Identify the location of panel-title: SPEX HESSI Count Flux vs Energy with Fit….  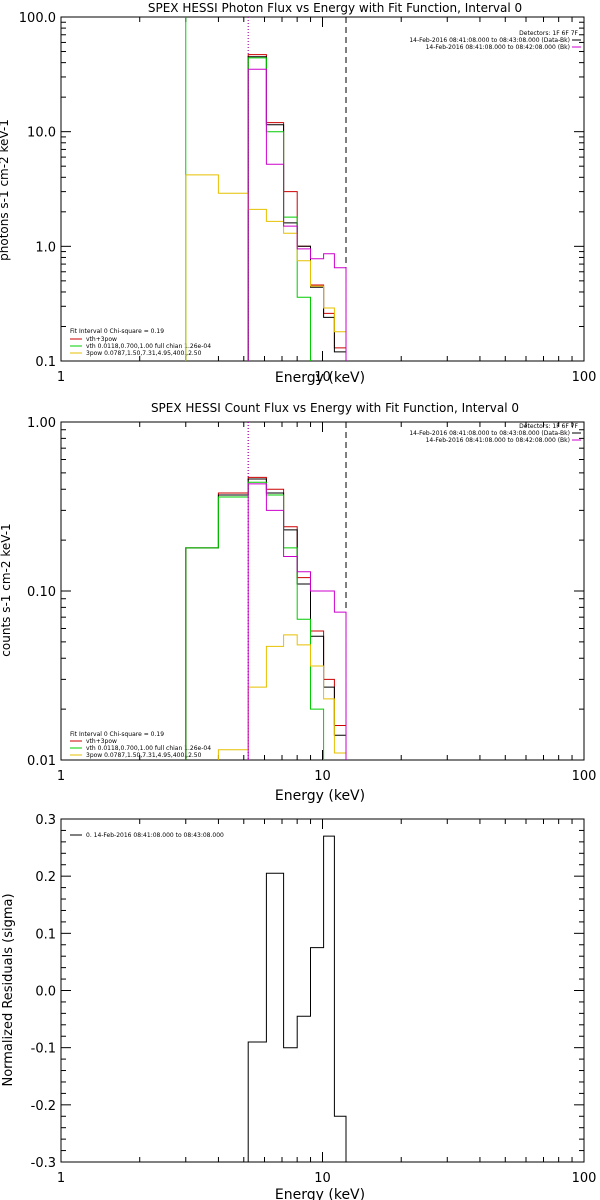
(335, 408).